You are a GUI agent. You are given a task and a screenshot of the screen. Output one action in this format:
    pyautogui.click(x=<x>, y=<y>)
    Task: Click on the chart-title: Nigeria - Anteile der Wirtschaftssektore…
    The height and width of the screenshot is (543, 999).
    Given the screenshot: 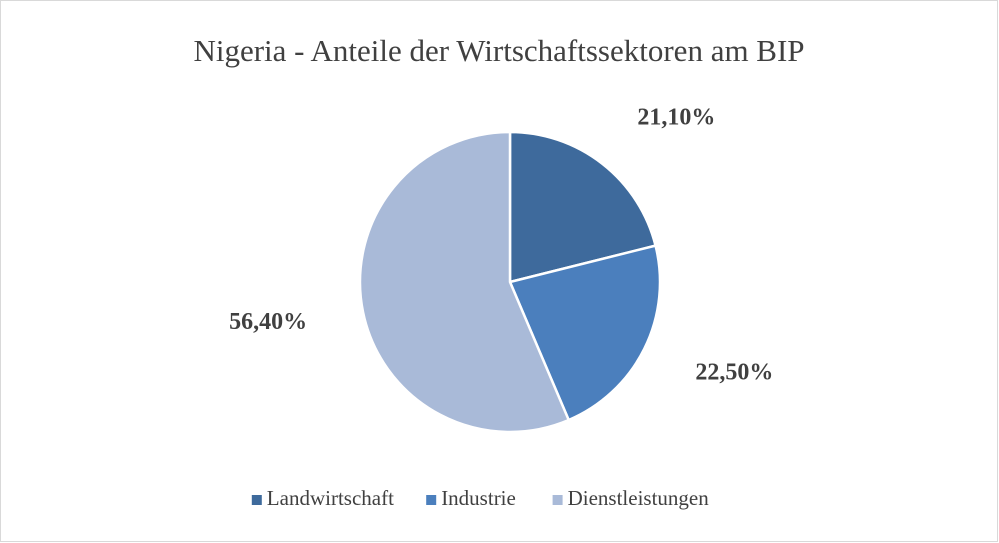 What is the action you would take?
    pyautogui.click(x=498, y=50)
    